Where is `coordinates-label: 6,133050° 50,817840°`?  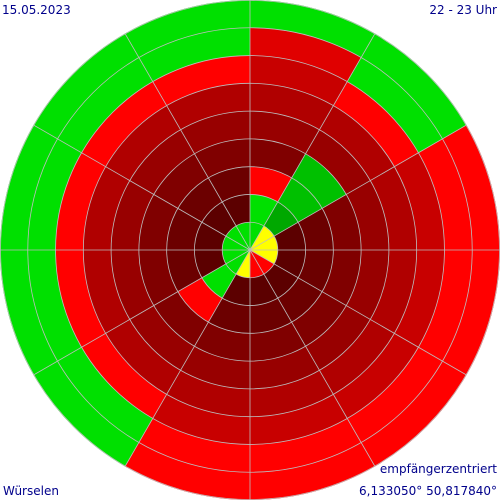
coordinates-label: 6,133050° 50,817840° is located at coordinates (428, 491).